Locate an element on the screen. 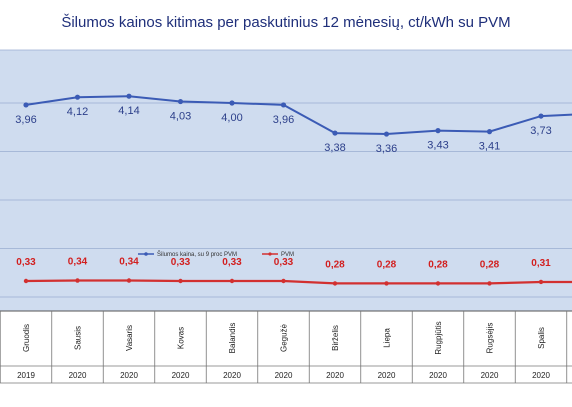 The height and width of the screenshot is (407, 572). data-label: 4,12 is located at coordinates (77, 112).